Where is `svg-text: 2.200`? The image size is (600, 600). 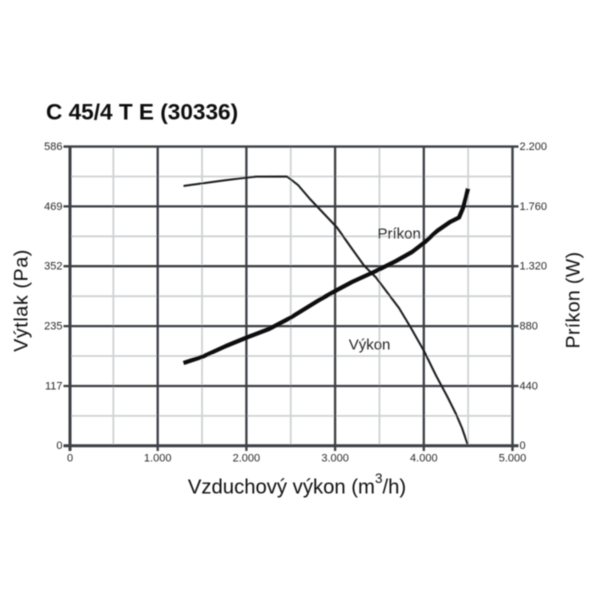 svg-text: 2.200 is located at coordinates (534, 147).